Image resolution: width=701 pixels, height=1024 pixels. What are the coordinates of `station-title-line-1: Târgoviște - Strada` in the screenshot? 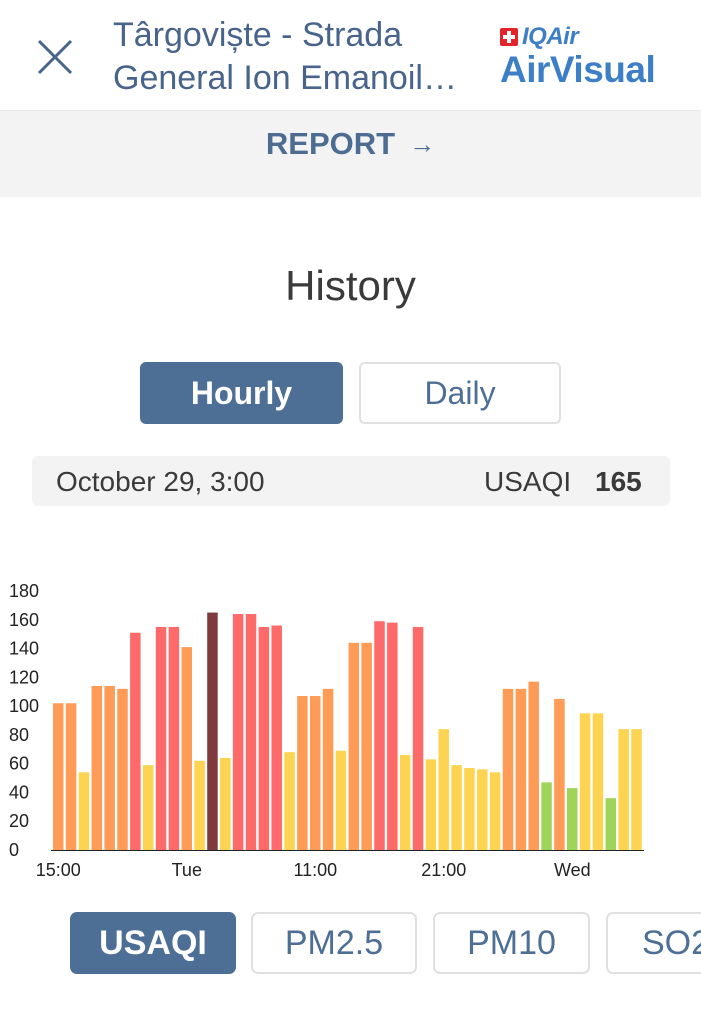 It's located at (258, 35).